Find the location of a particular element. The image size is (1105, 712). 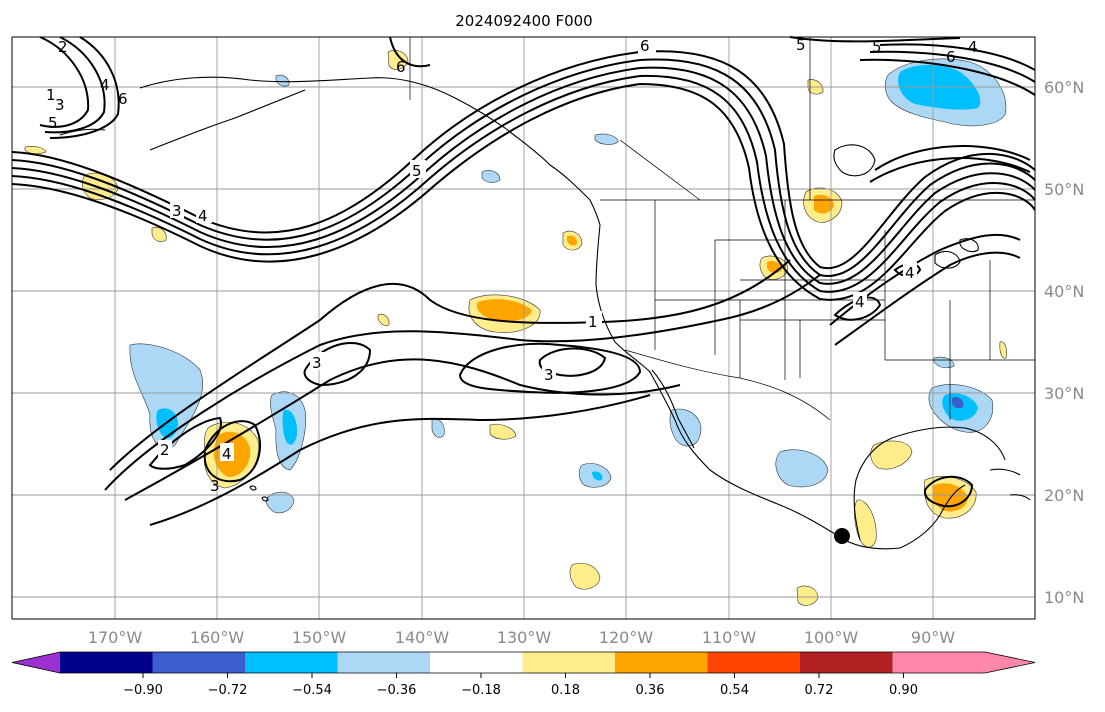

colorbar-tick-label: −0.36 is located at coordinates (397, 690).